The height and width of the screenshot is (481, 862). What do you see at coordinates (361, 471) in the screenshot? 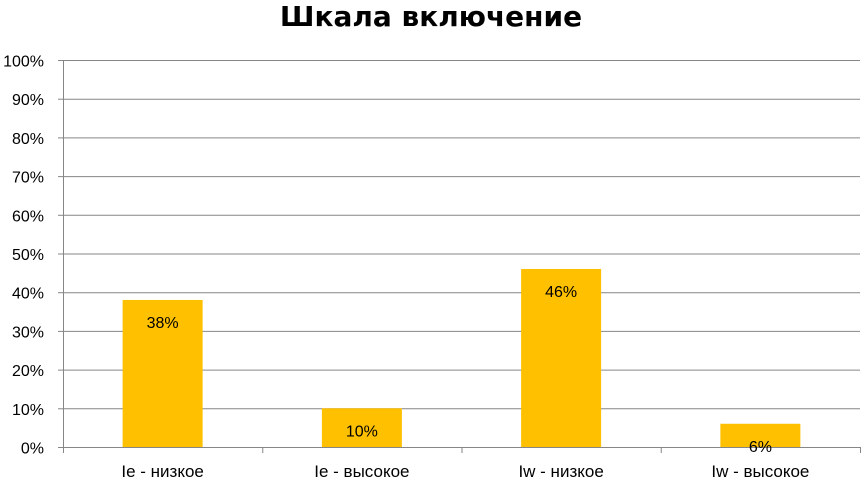
I see `x-category-label: Ie - высокое` at bounding box center [361, 471].